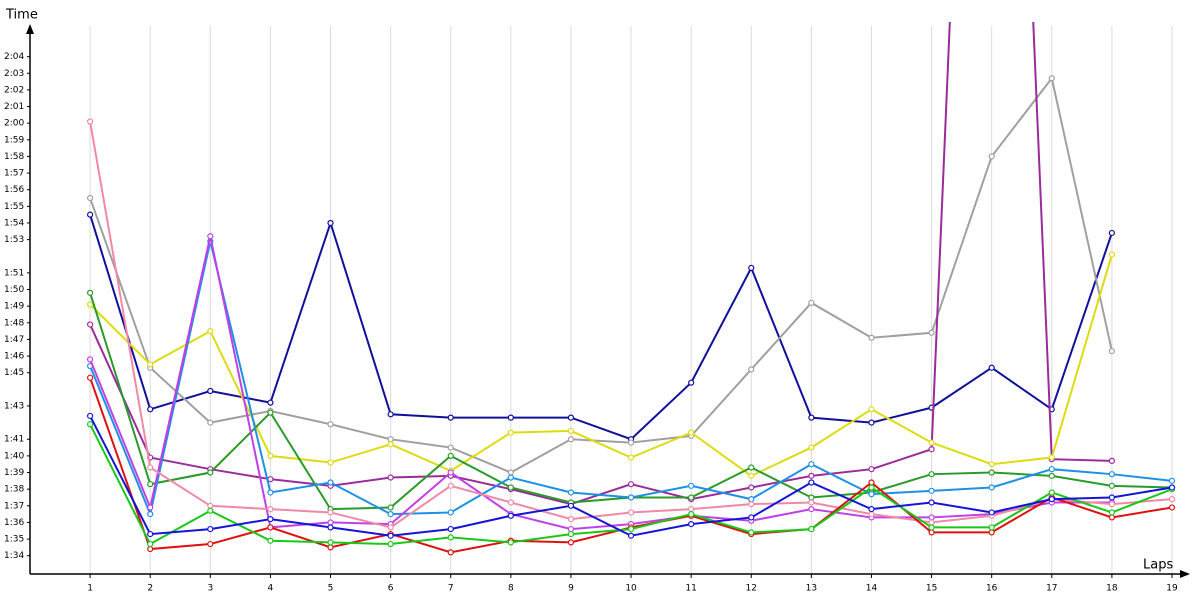 The height and width of the screenshot is (600, 1200). What do you see at coordinates (90, 589) in the screenshot?
I see `x-tick-label: 1` at bounding box center [90, 589].